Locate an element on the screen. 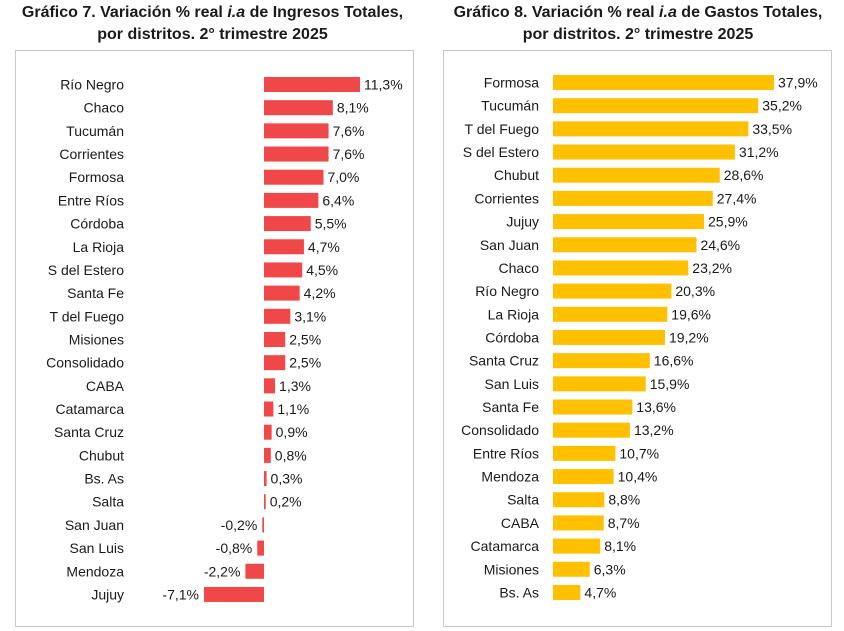 The width and height of the screenshot is (844, 631). gastos-category-label: Chubut is located at coordinates (516, 175).